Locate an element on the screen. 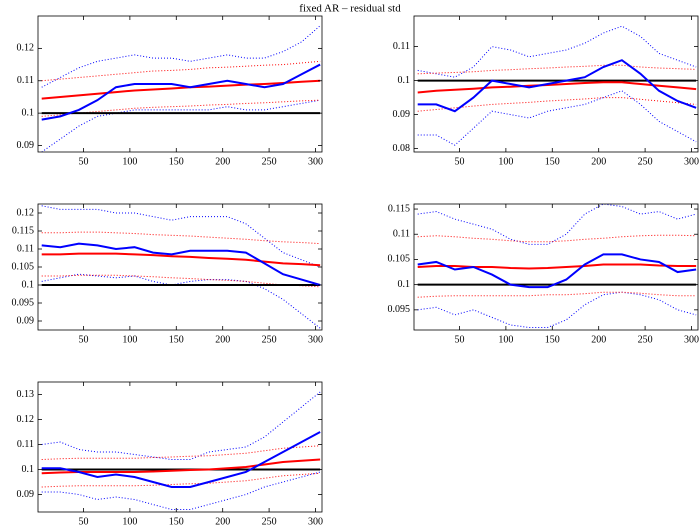  y-tick-label: 0.13 is located at coordinates (26, 394).